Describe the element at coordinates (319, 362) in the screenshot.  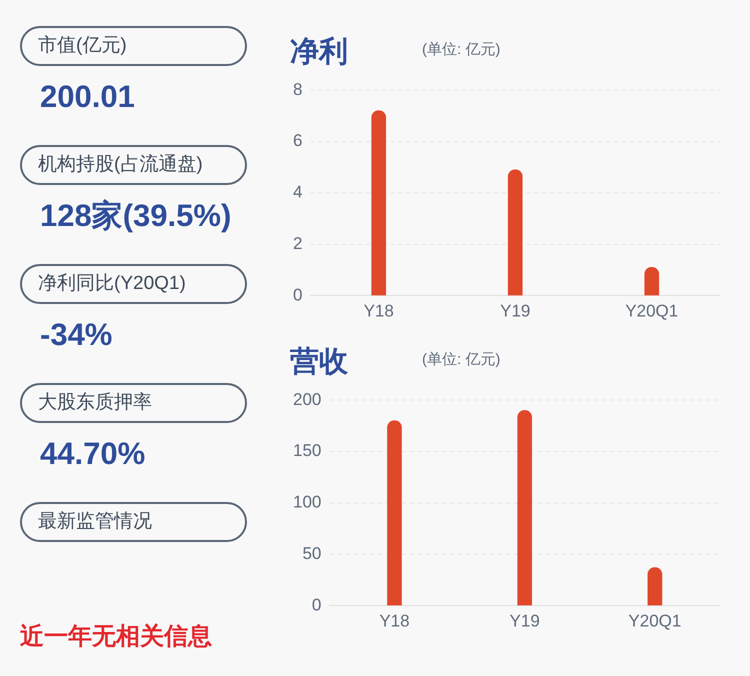
I see `chart-title: 营收` at that location.